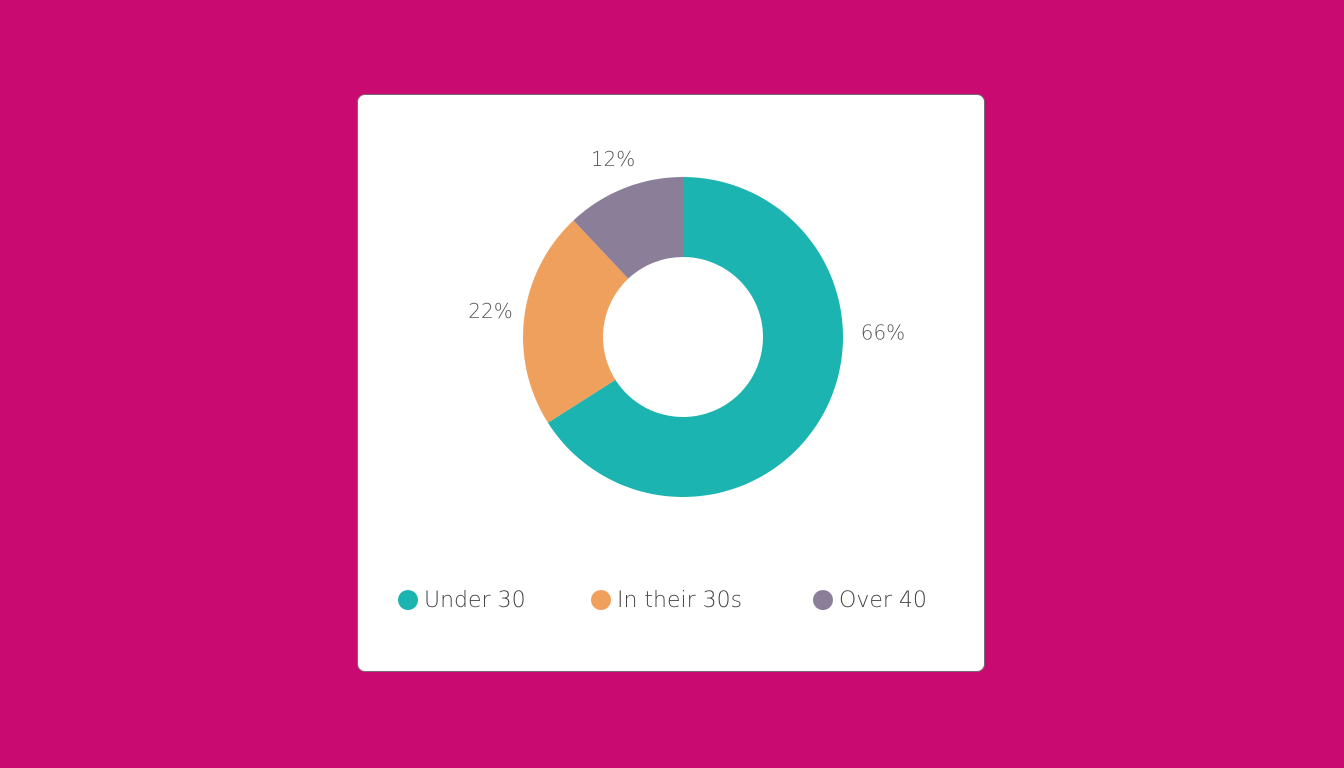 This screenshot has height=768, width=1344. What do you see at coordinates (601, 600) in the screenshot?
I see `legend-swatch-in-their-30s` at bounding box center [601, 600].